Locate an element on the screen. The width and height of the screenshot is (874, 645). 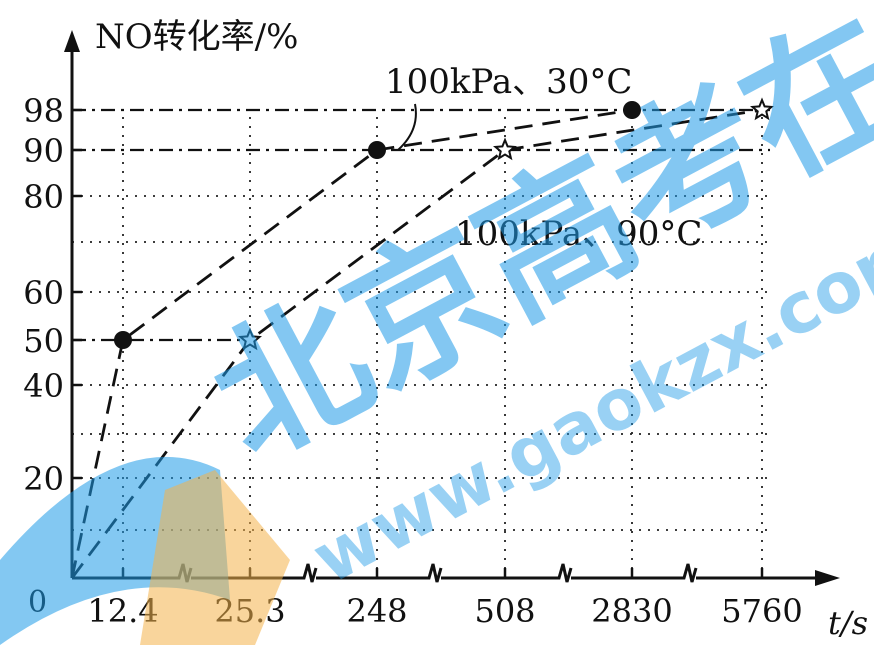
x-tick-label-4: 2830 is located at coordinates (631, 611).